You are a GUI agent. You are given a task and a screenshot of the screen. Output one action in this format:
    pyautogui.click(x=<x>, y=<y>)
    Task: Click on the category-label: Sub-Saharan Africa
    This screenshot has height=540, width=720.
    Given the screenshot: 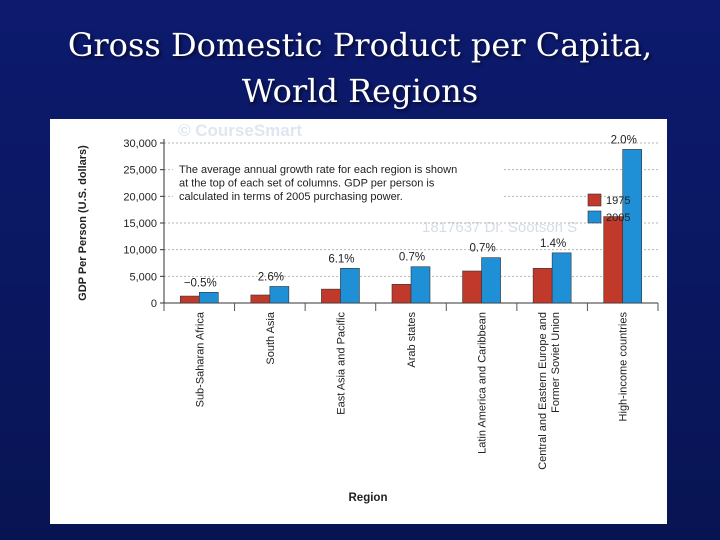 What is the action you would take?
    pyautogui.click(x=200, y=359)
    